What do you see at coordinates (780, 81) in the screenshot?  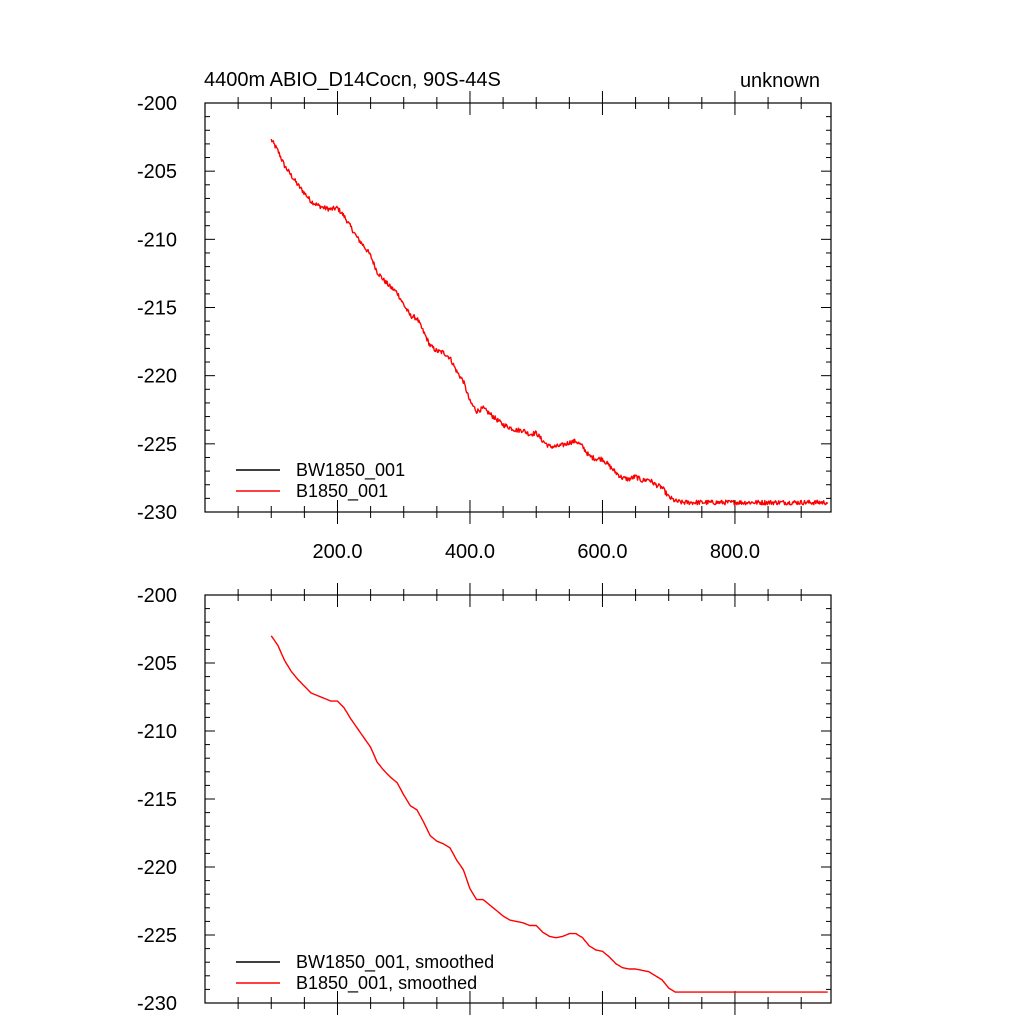 I see `chart-title-right: unknown` at bounding box center [780, 81].